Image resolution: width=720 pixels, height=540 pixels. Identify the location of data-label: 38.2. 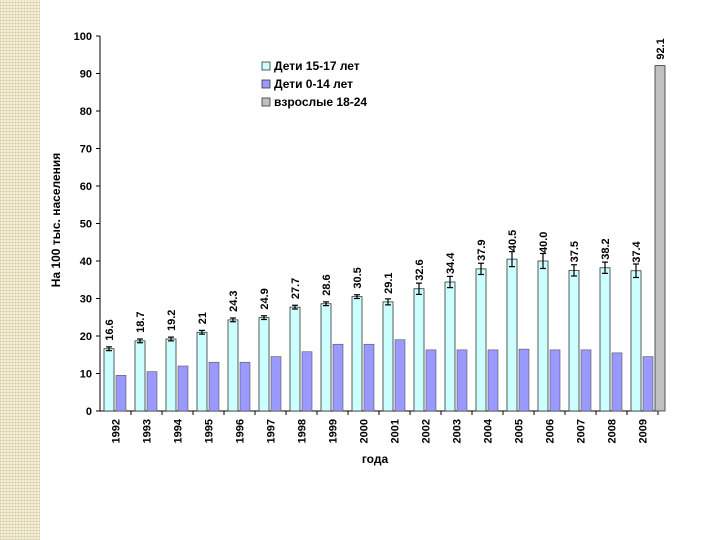
(606, 248).